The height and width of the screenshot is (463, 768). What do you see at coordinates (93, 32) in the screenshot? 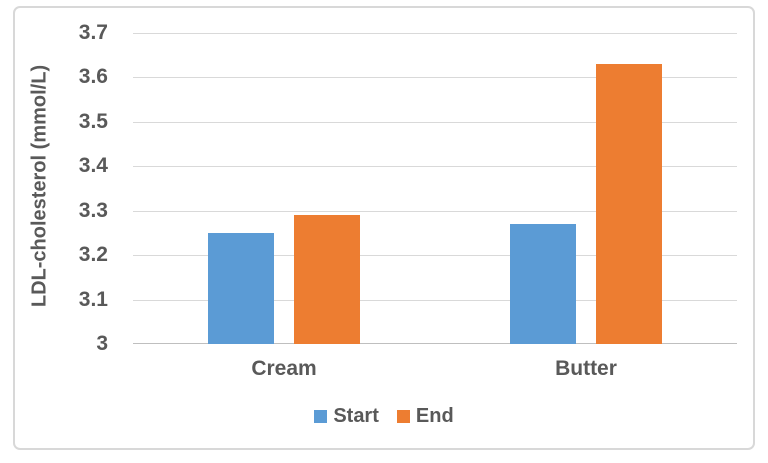
I see `y-tick-label: 3.7` at bounding box center [93, 32].